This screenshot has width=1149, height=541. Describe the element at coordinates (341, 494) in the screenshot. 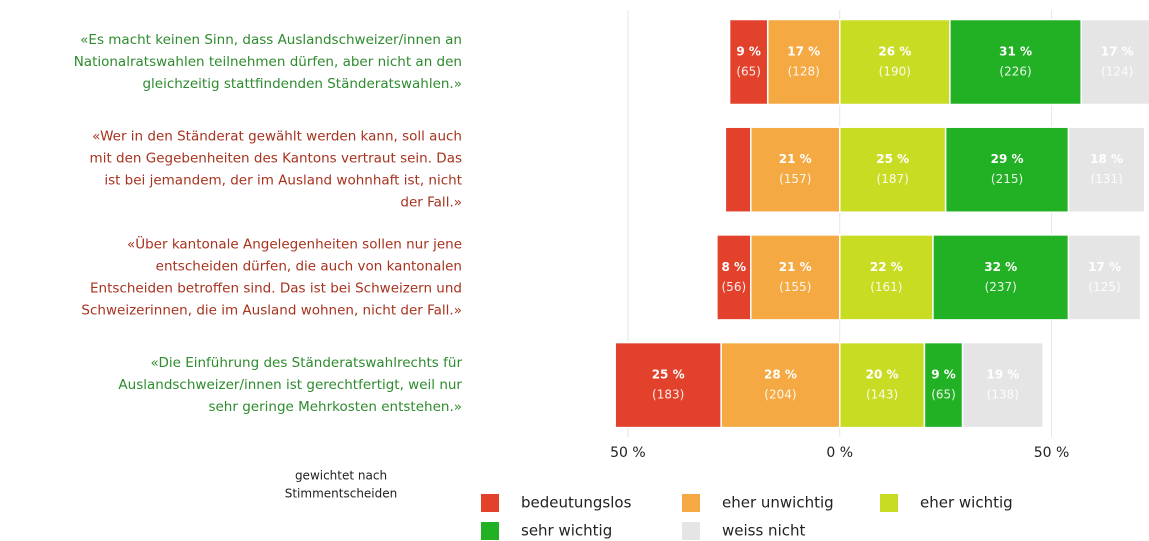

I see `note: Stimmentscheiden` at that location.